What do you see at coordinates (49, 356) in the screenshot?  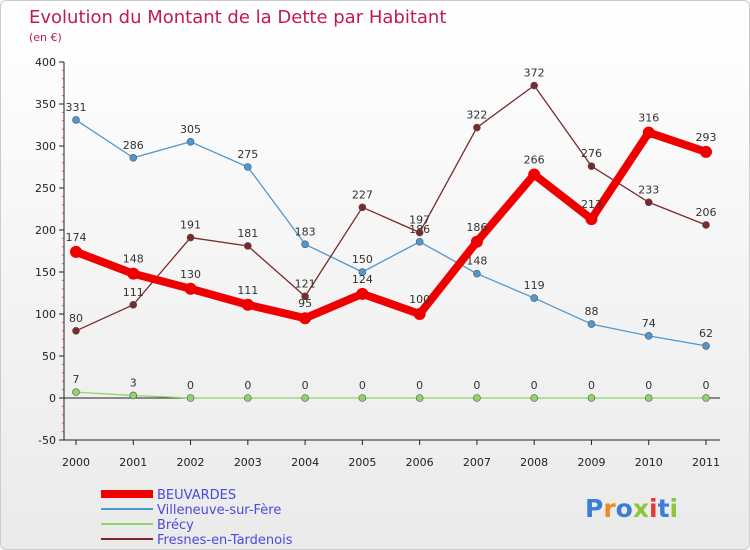 I see `y-tick-label: 50` at bounding box center [49, 356].